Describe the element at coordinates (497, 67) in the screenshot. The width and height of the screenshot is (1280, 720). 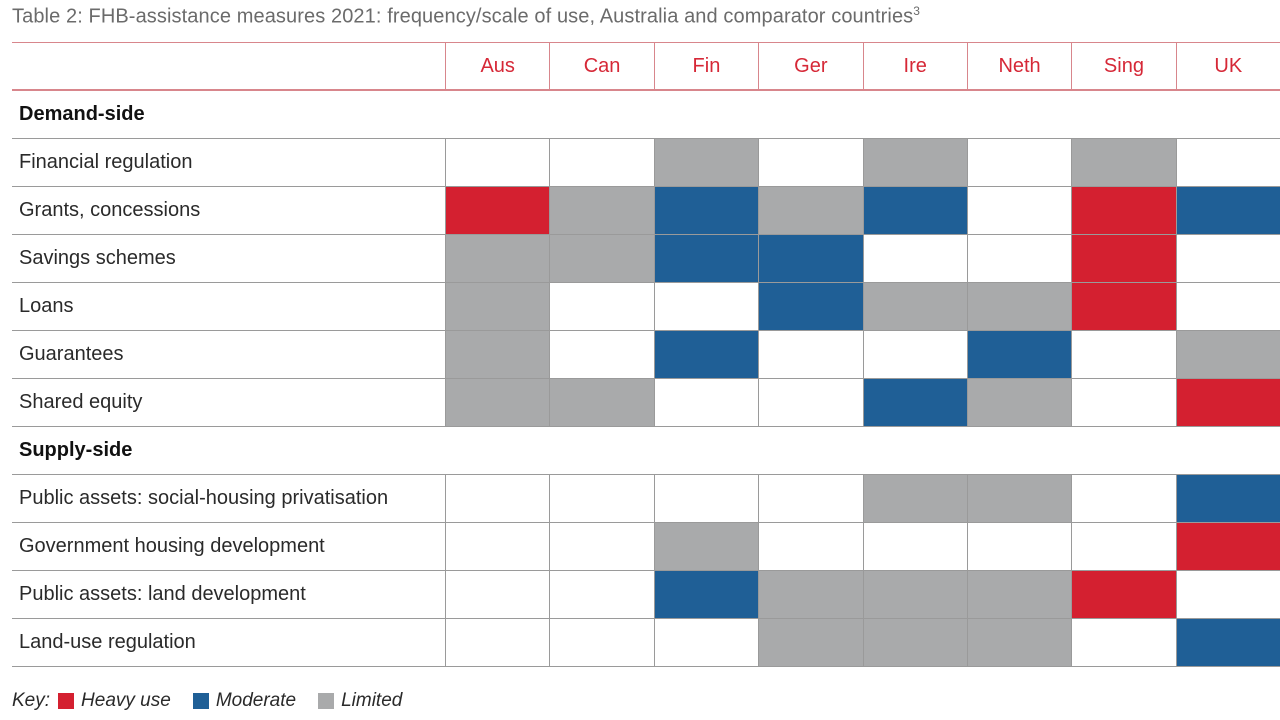
I see `column-header-aus: Aus` at that location.